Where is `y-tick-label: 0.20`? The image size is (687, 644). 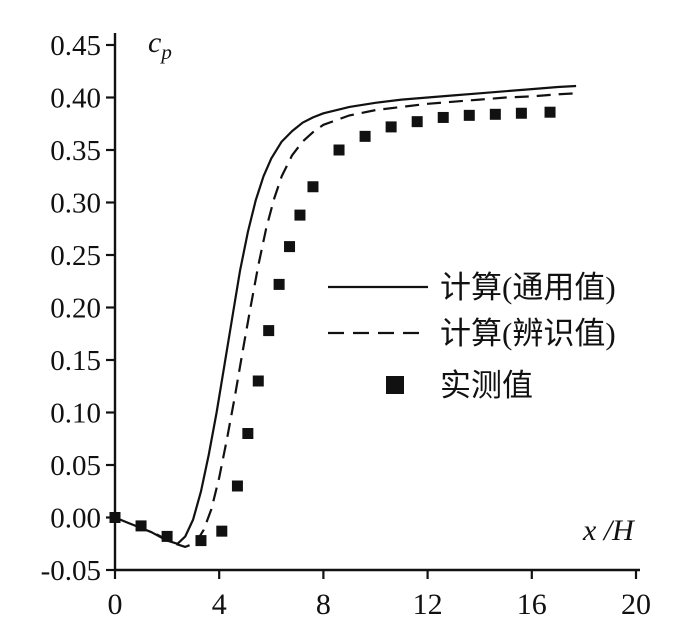 y-tick-label: 0.20 is located at coordinates (75, 309).